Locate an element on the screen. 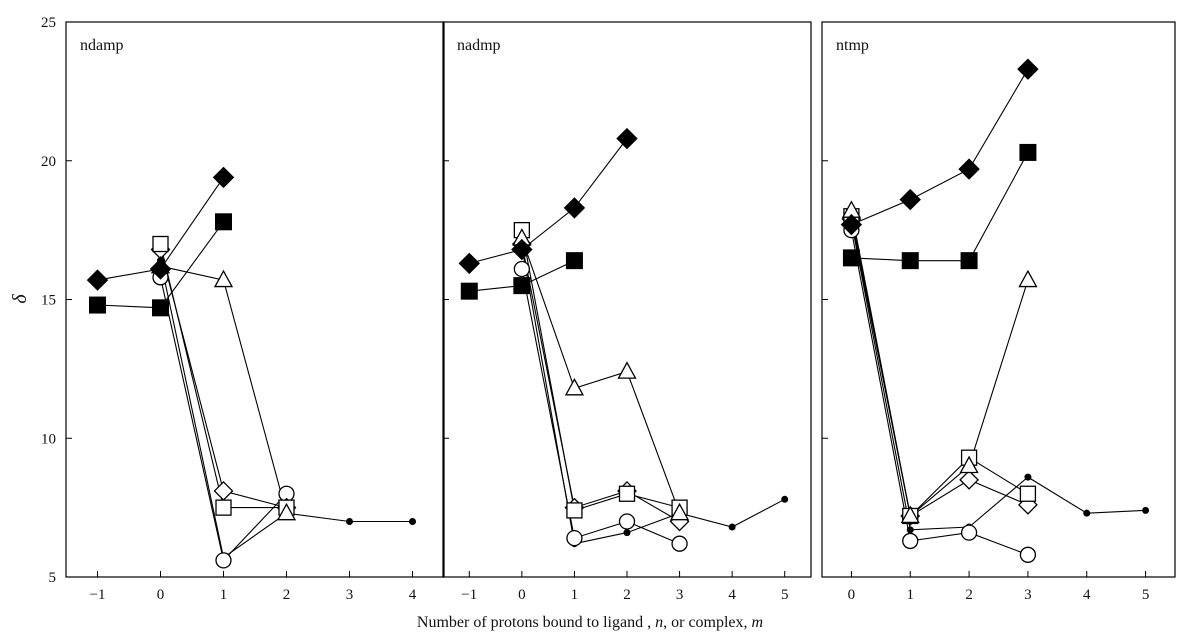  y-axis-label: δ is located at coordinates (20, 299).